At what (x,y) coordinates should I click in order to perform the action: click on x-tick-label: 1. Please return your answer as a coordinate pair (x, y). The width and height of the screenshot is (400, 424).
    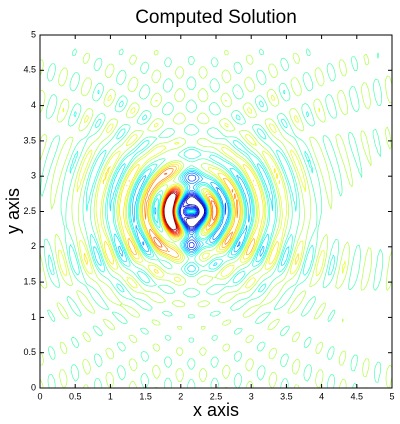
    Looking at the image, I should click on (110, 396).